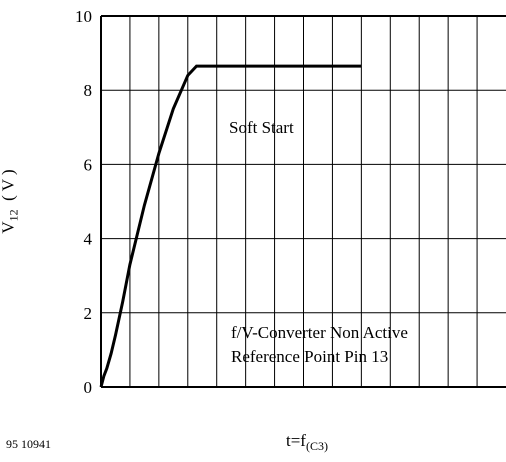 The height and width of the screenshot is (462, 506). Describe the element at coordinates (316, 446) in the screenshot. I see `x-axis-label-sub: (C3)` at that location.